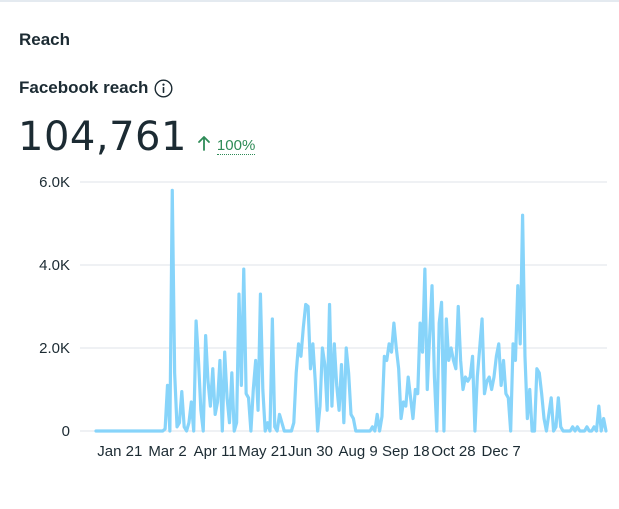  Describe the element at coordinates (204, 143) in the screenshot. I see `arrow-up-icon` at that location.